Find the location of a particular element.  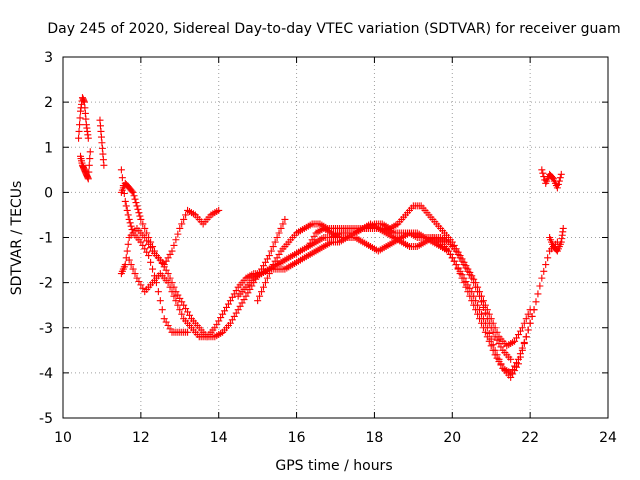

x-tick-label: 14 is located at coordinates (219, 438).